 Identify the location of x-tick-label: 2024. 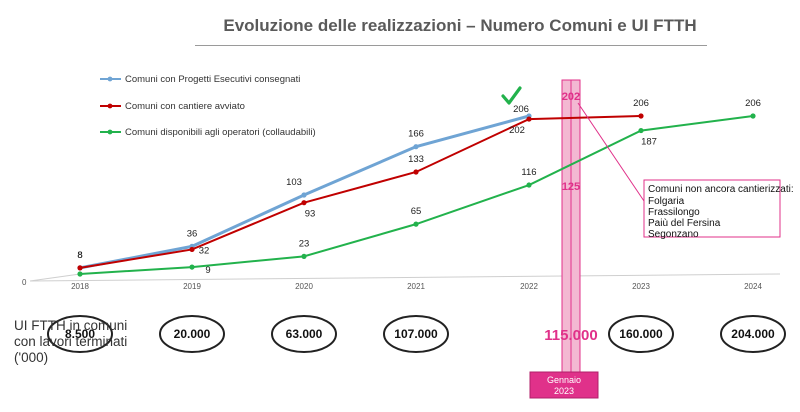
(753, 286).